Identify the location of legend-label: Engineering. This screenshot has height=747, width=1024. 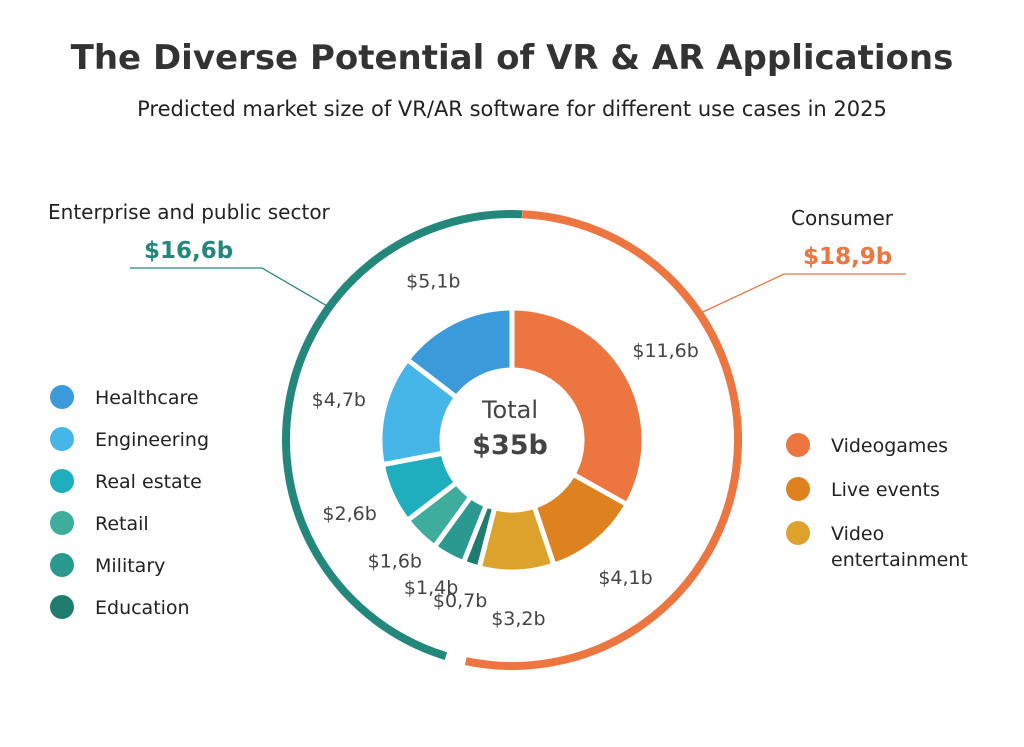
(152, 440).